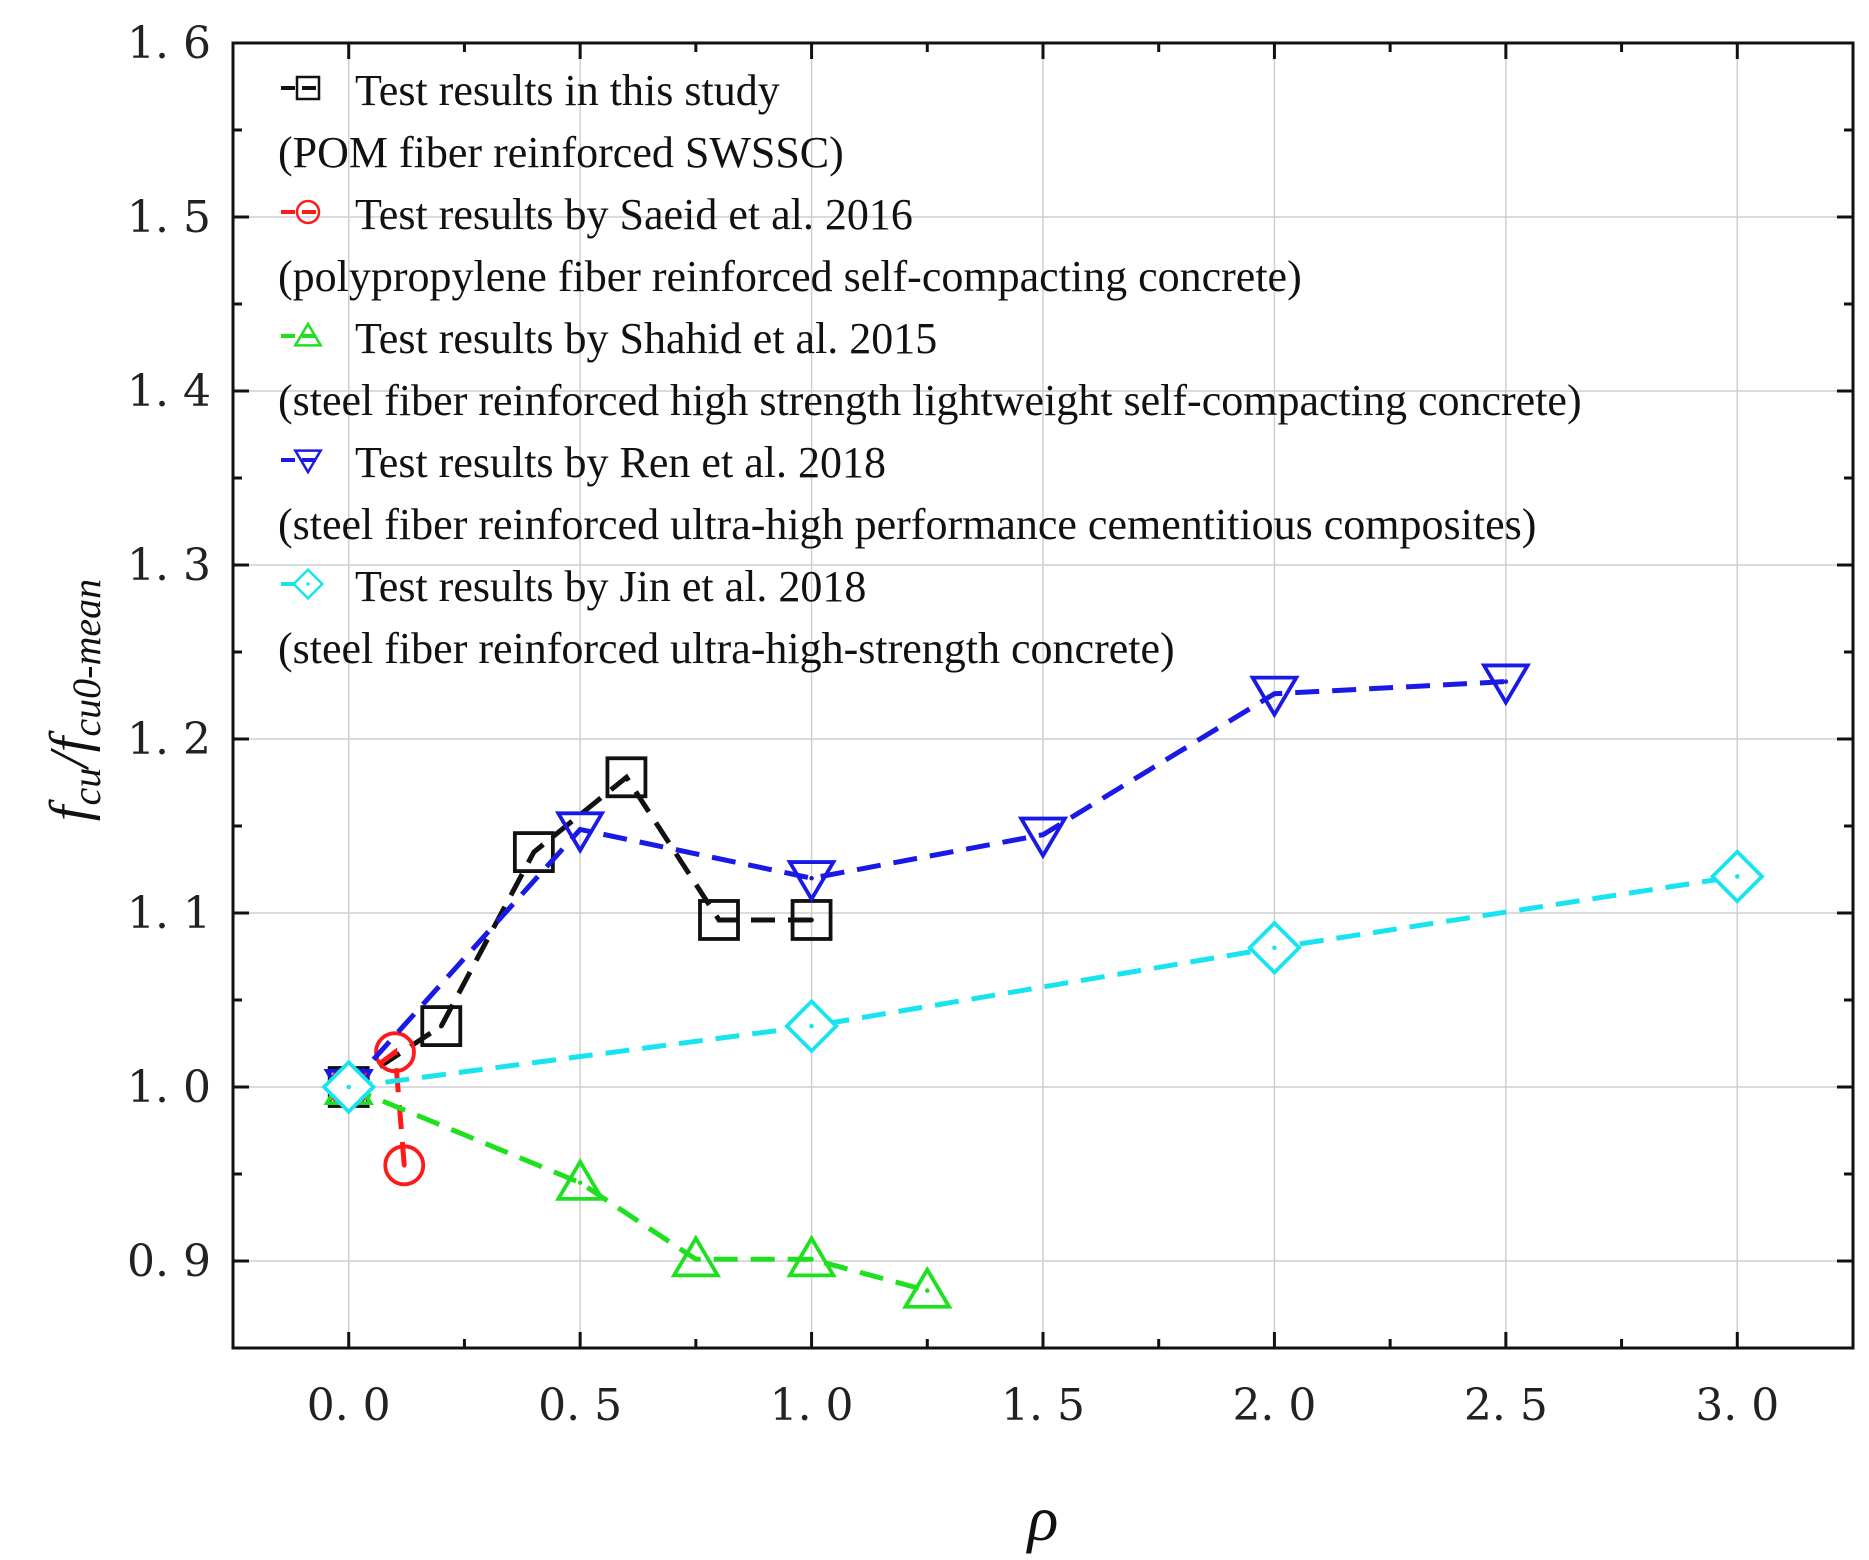 The width and height of the screenshot is (1869, 1560). What do you see at coordinates (349, 1405) in the screenshot?
I see `x-tick-label: 0. 0` at bounding box center [349, 1405].